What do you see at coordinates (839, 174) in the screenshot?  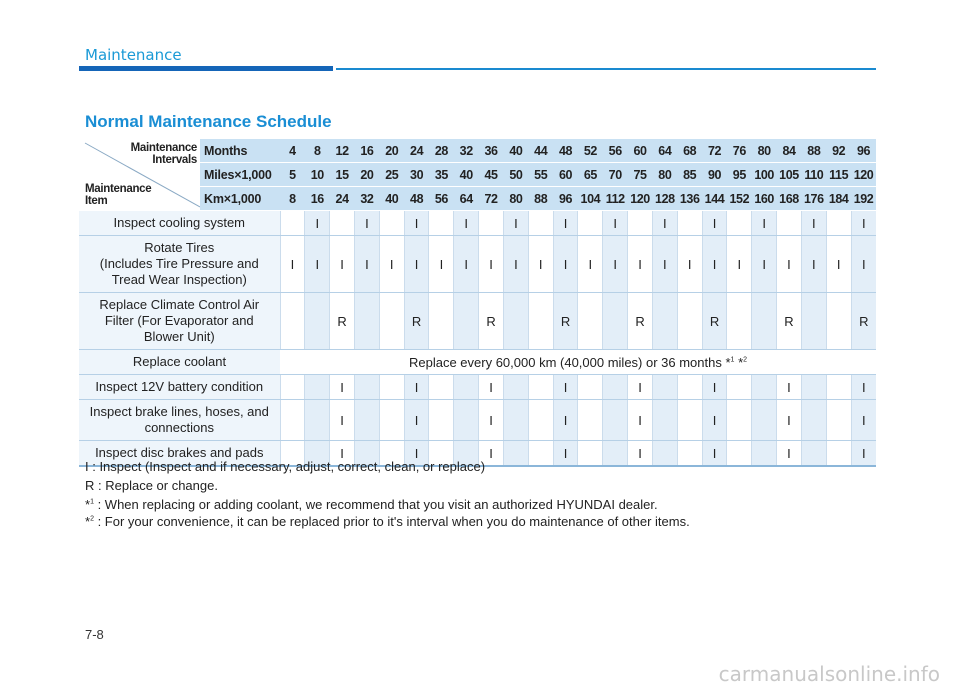 I see `miles-interval-cell: 115` at bounding box center [839, 174].